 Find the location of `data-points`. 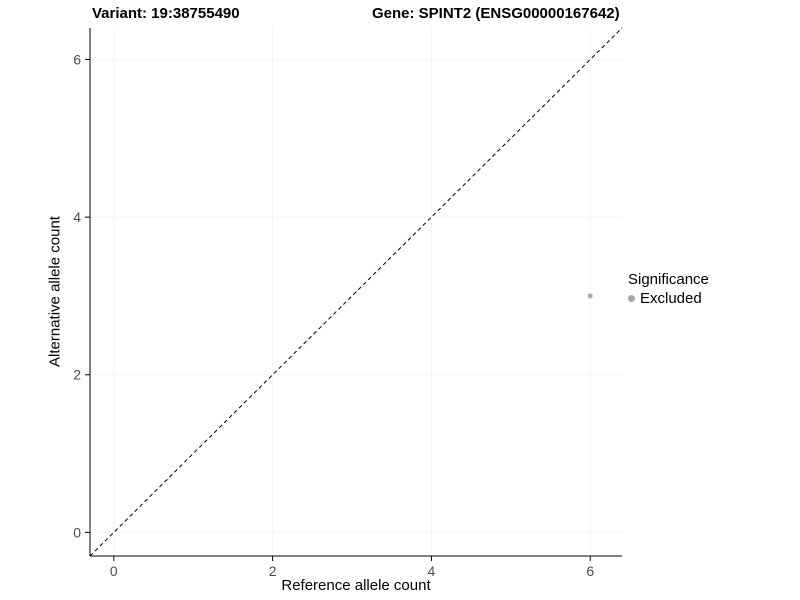

data-points is located at coordinates (590, 296).